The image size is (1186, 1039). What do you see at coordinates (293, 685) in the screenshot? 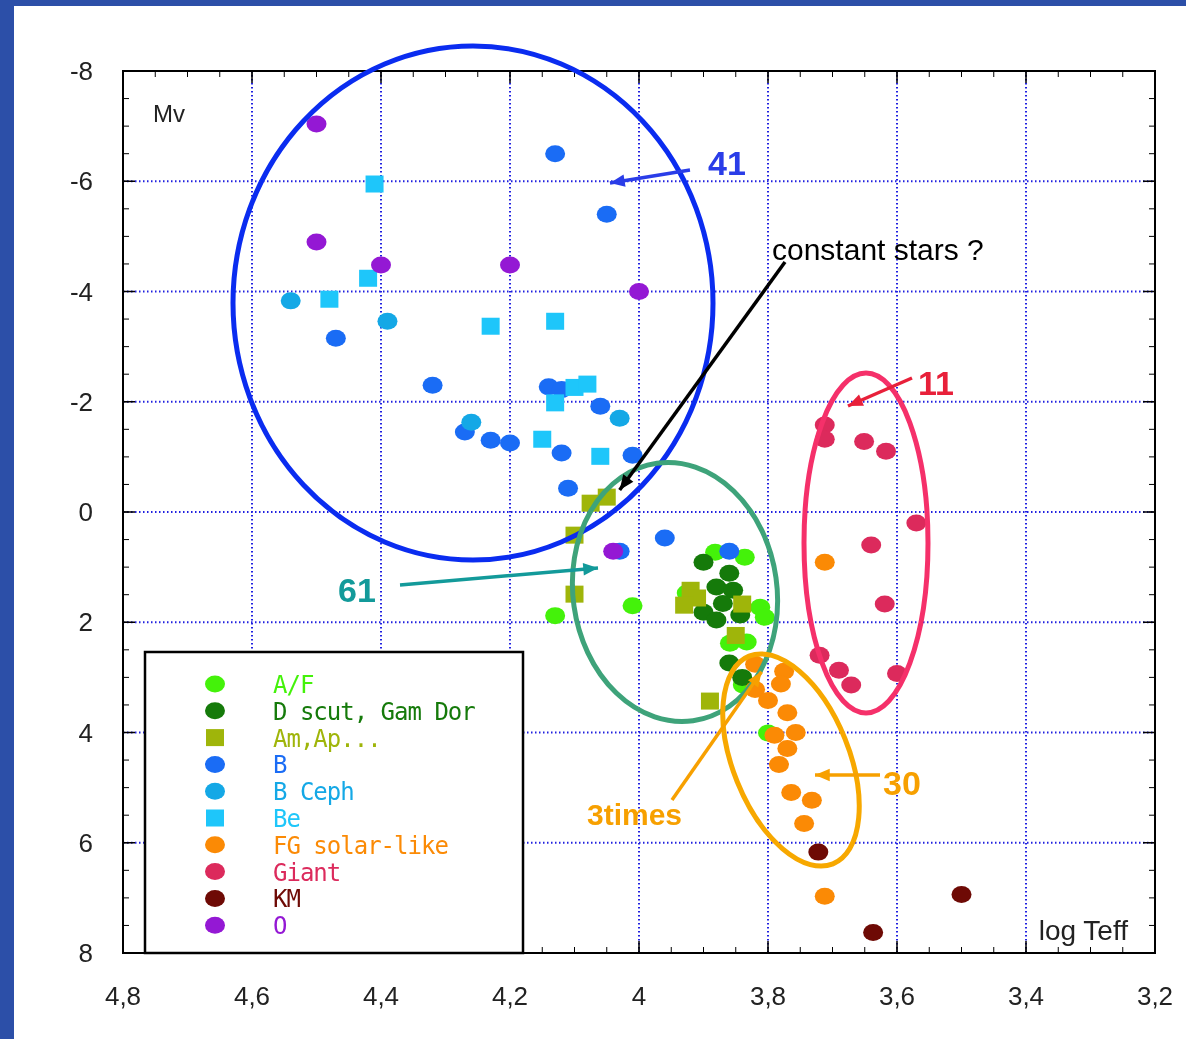
I see `legend-label: A/F` at bounding box center [293, 685].